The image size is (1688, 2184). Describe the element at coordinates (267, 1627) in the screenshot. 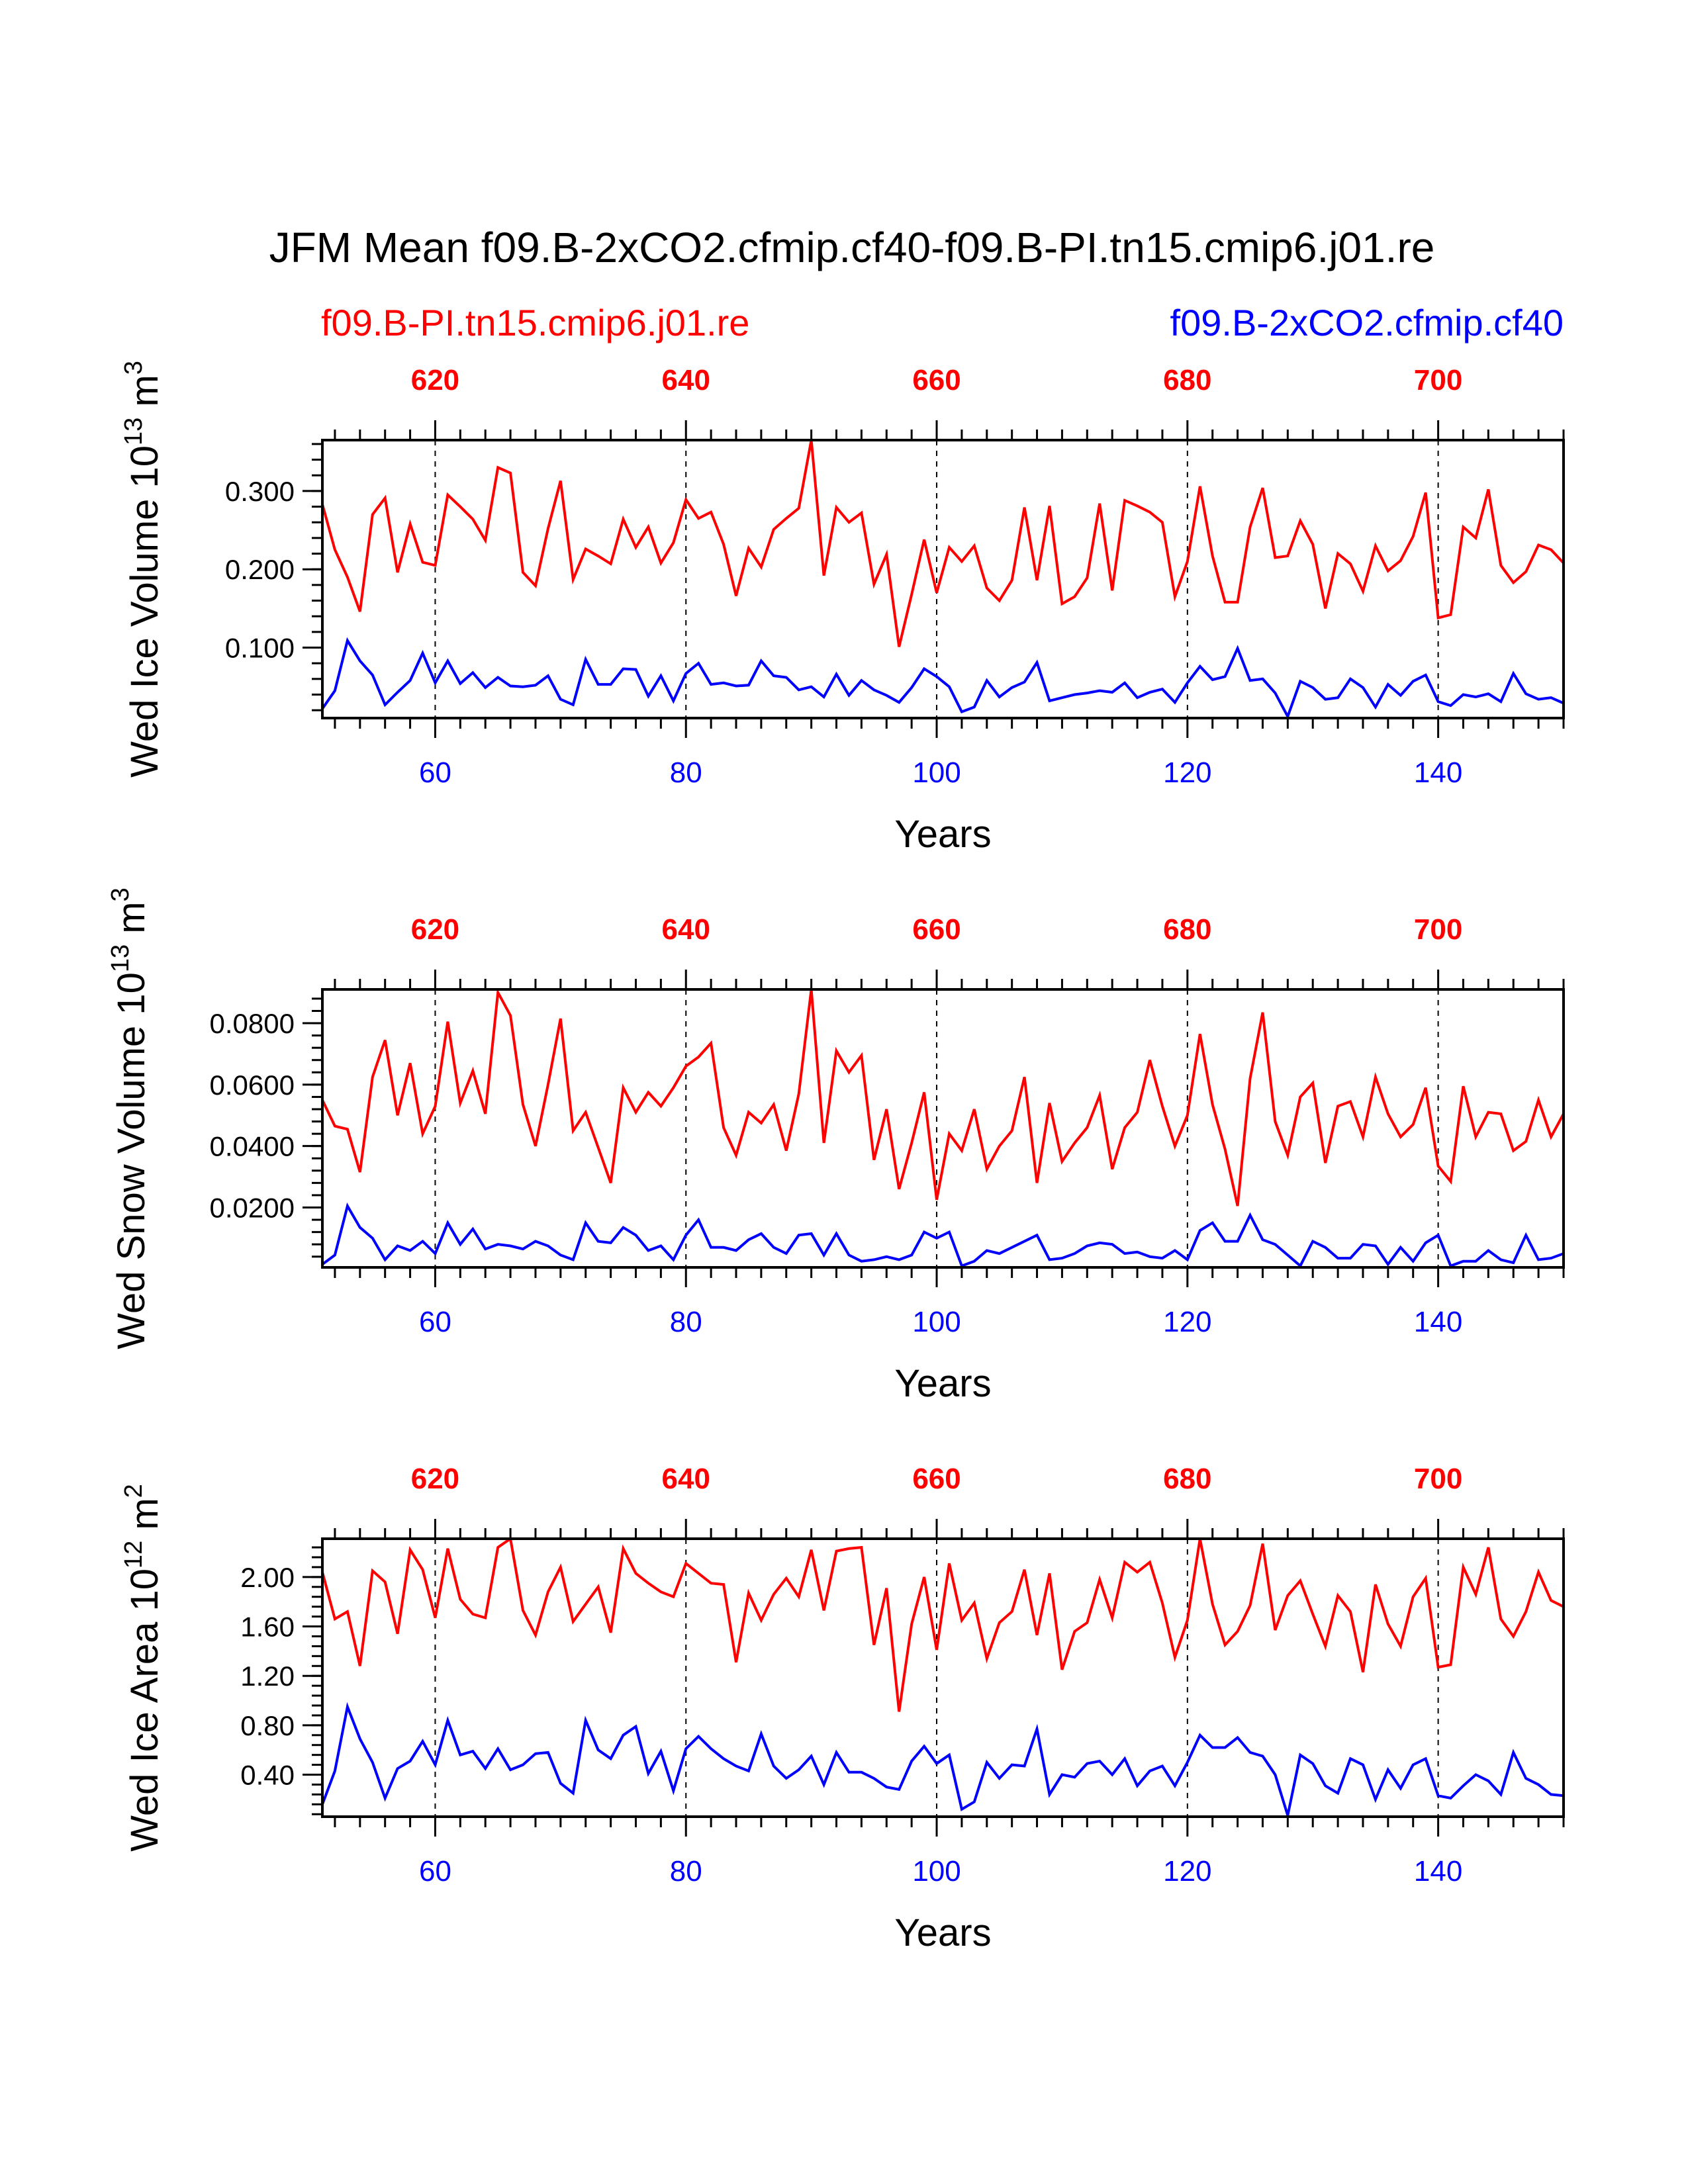

I see `y-tick-label: 1.60` at that location.